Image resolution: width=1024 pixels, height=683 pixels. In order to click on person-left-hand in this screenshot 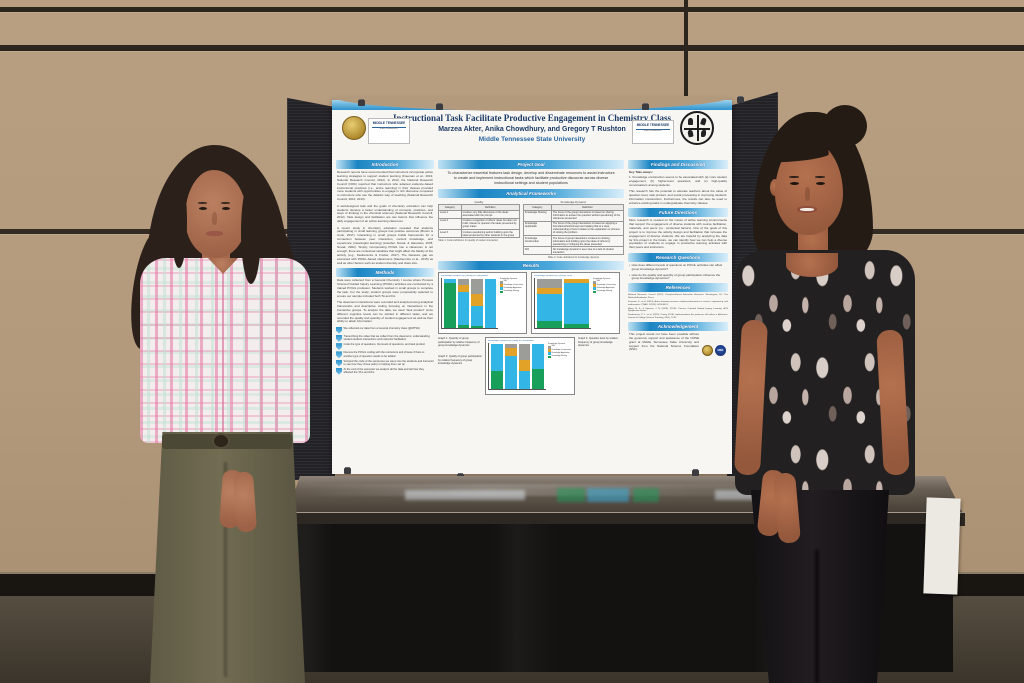, I will do `click(245, 502)`.